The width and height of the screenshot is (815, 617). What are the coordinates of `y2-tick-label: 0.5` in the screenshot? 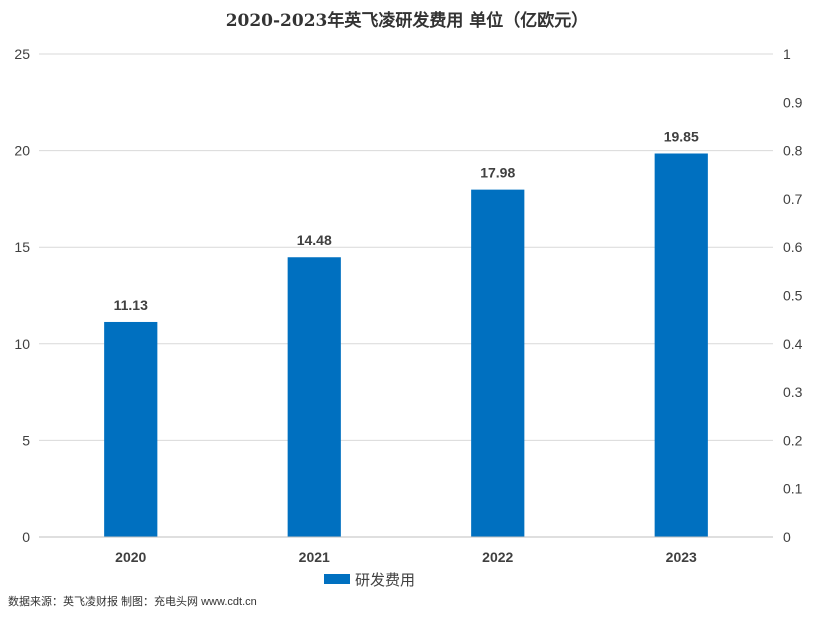 It's located at (793, 296).